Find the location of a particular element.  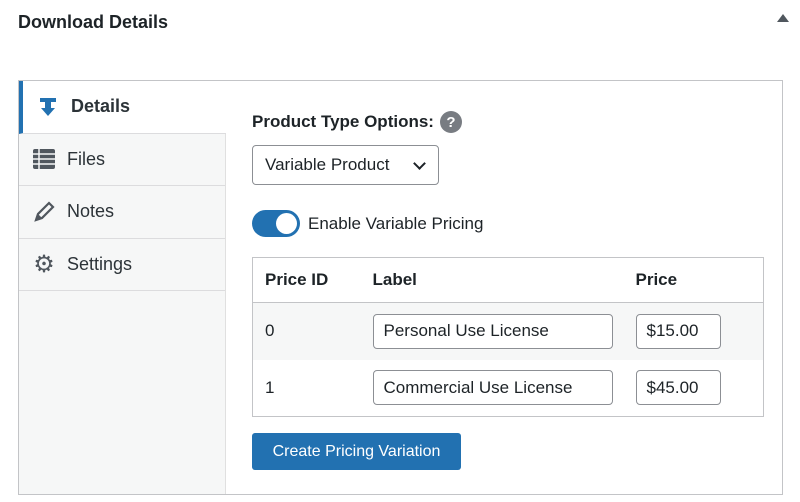

price-input: $45.00 is located at coordinates (678, 388).